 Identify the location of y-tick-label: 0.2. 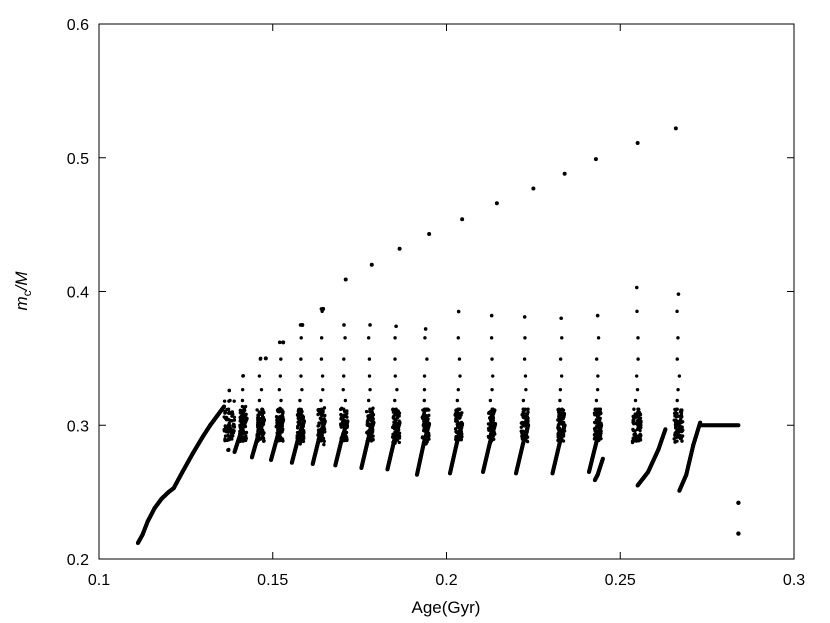
(78, 560).